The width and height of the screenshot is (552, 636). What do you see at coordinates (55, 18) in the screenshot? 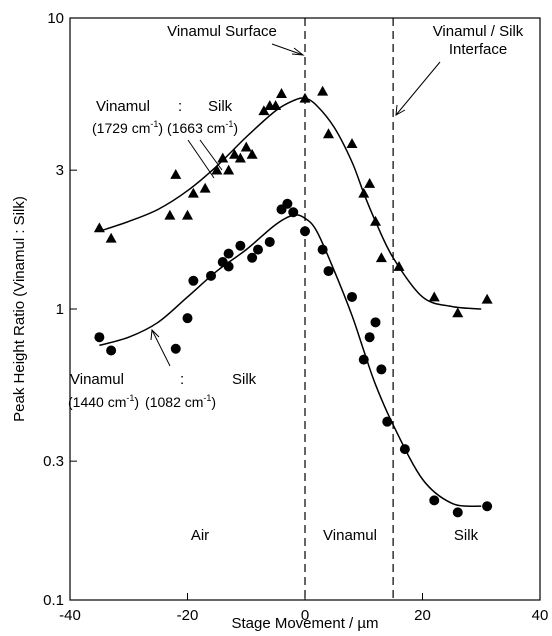
I see `y-tick-label: 10` at bounding box center [55, 18].